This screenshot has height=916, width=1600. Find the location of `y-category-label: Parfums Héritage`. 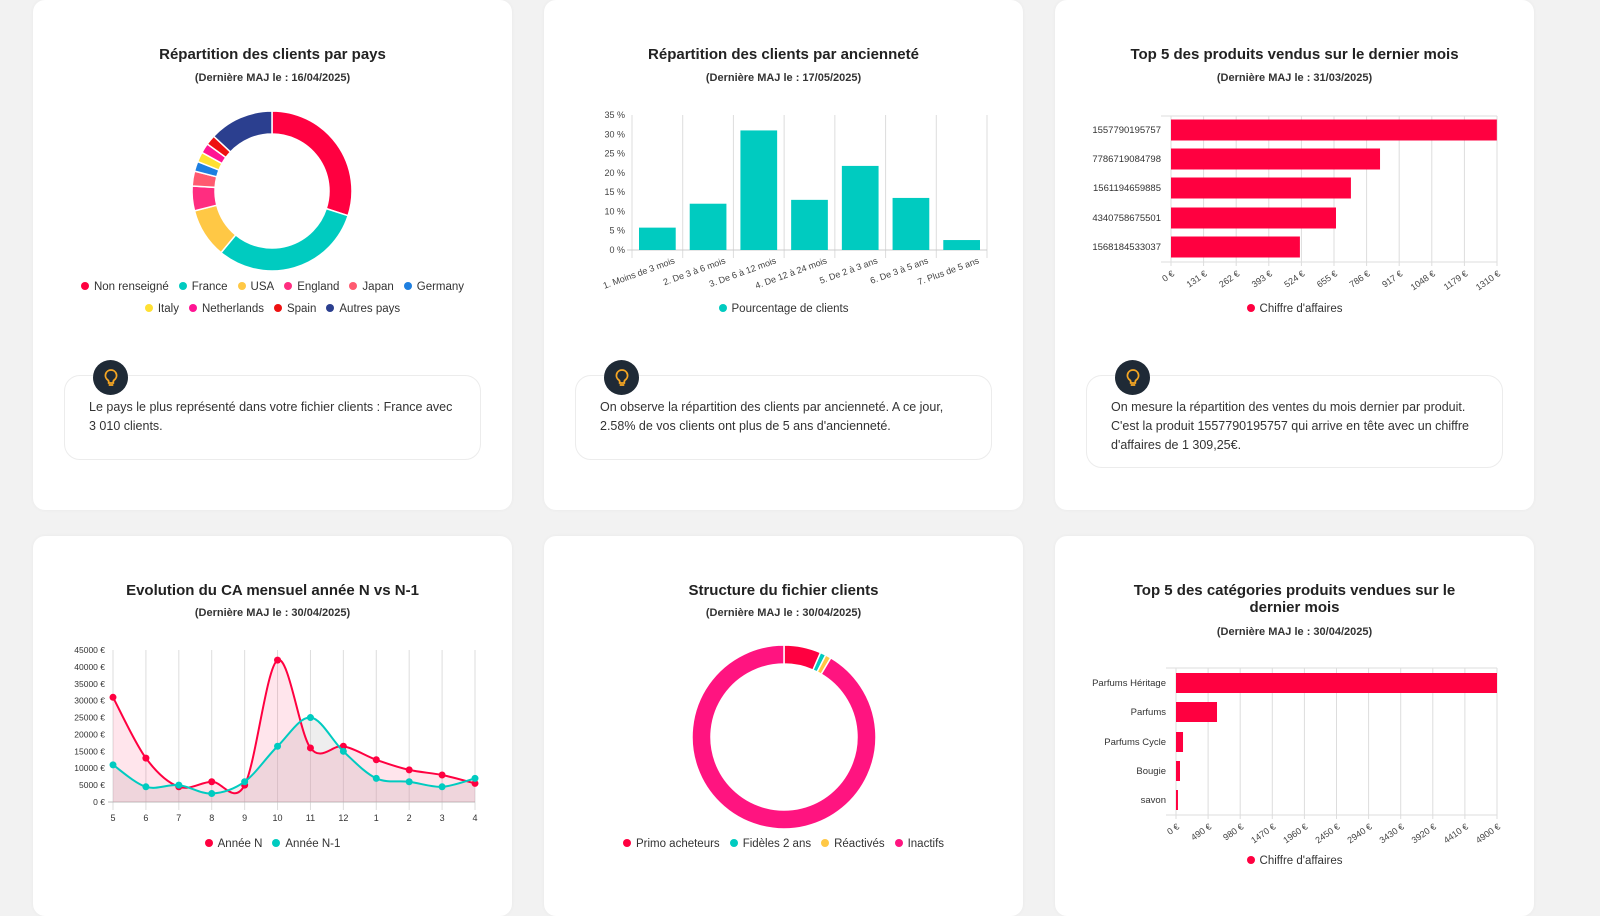

y-category-label: Parfums Héritage is located at coordinates (1129, 683).